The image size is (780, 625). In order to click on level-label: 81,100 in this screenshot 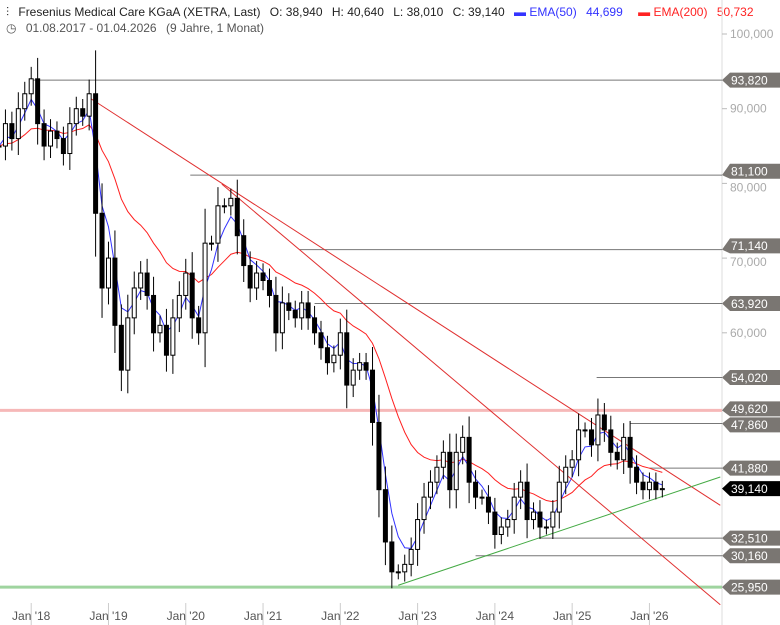, I will do `click(749, 172)`.